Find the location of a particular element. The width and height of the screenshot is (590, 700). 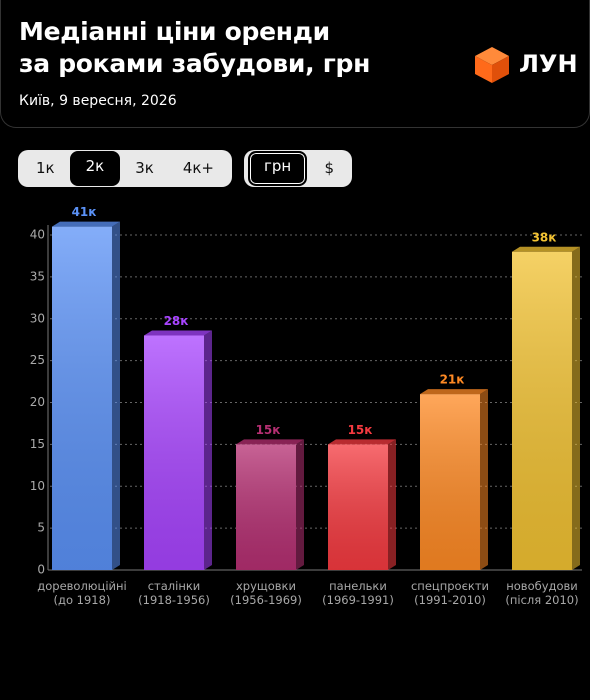

value-label: 28к is located at coordinates (176, 321).